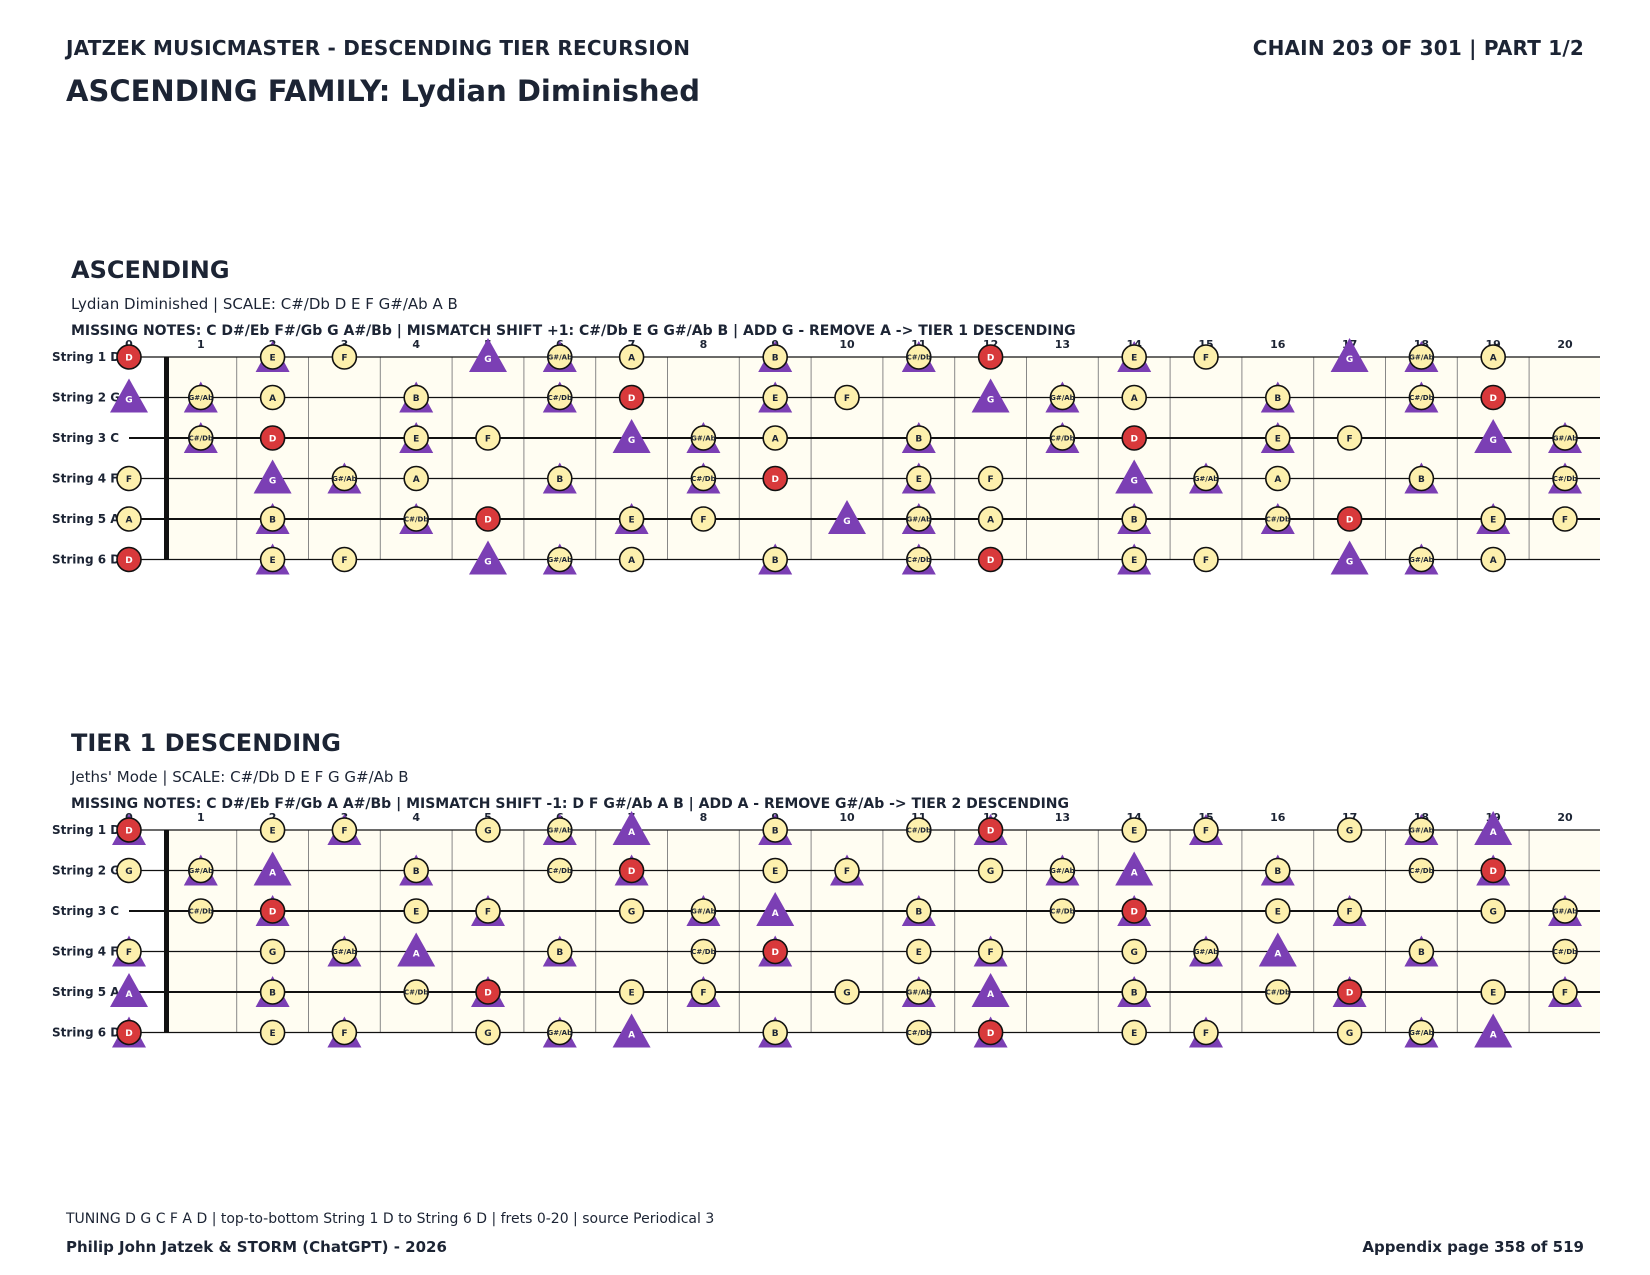  Describe the element at coordinates (416, 480) in the screenshot. I see `note-label: A` at that location.